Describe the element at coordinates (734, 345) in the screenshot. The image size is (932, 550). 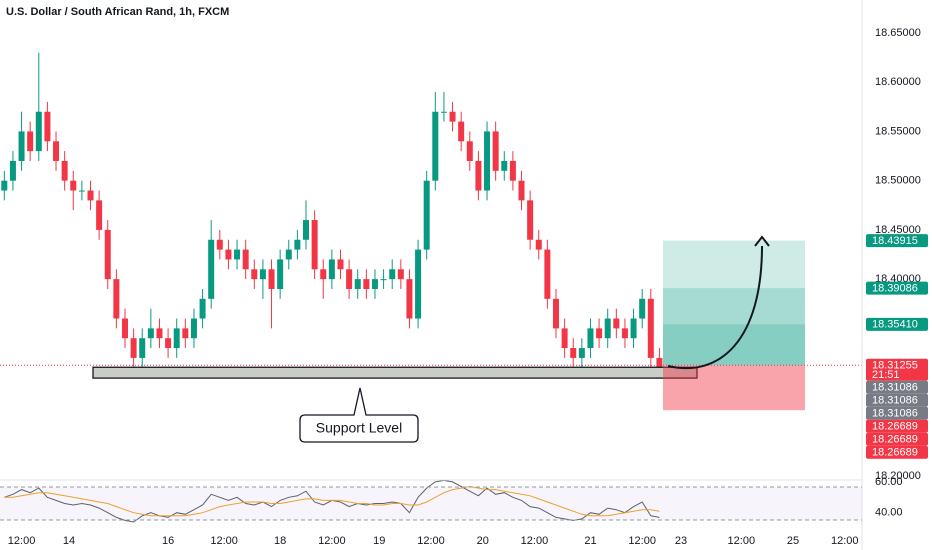
I see `target-level-zone` at that location.